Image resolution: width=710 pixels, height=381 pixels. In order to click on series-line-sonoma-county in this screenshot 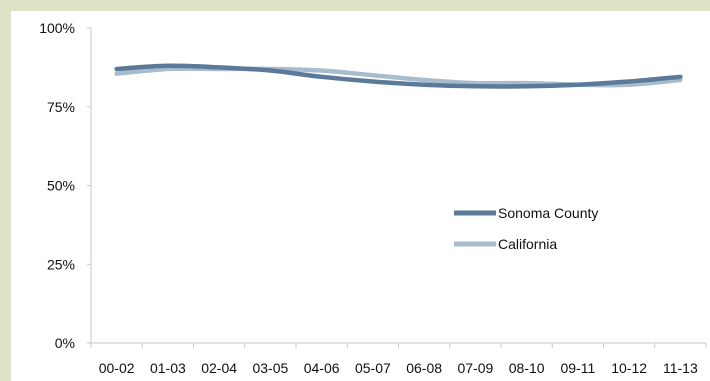, I will do `click(398, 76)`.